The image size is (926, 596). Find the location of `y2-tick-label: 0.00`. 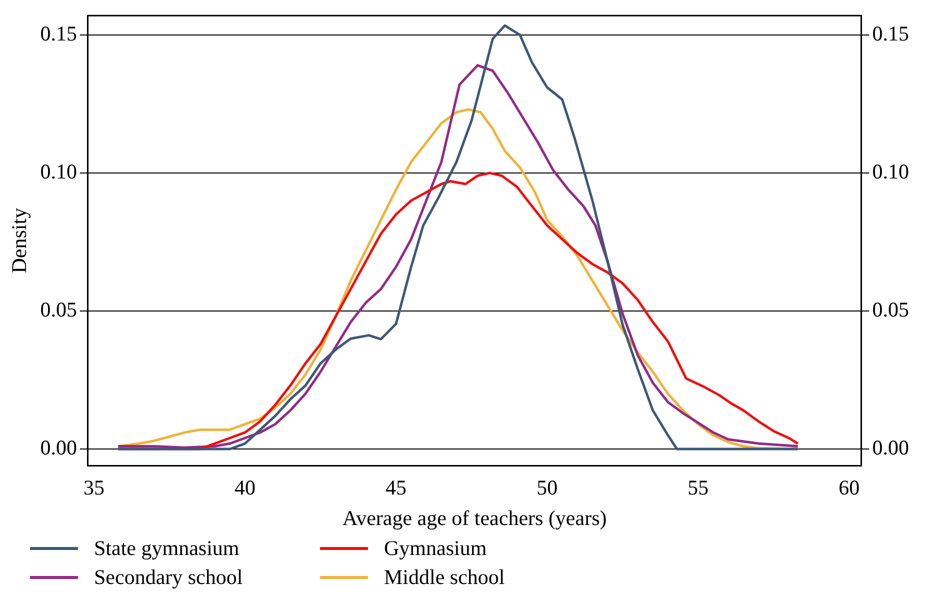

y2-tick-label: 0.00 is located at coordinates (890, 448).